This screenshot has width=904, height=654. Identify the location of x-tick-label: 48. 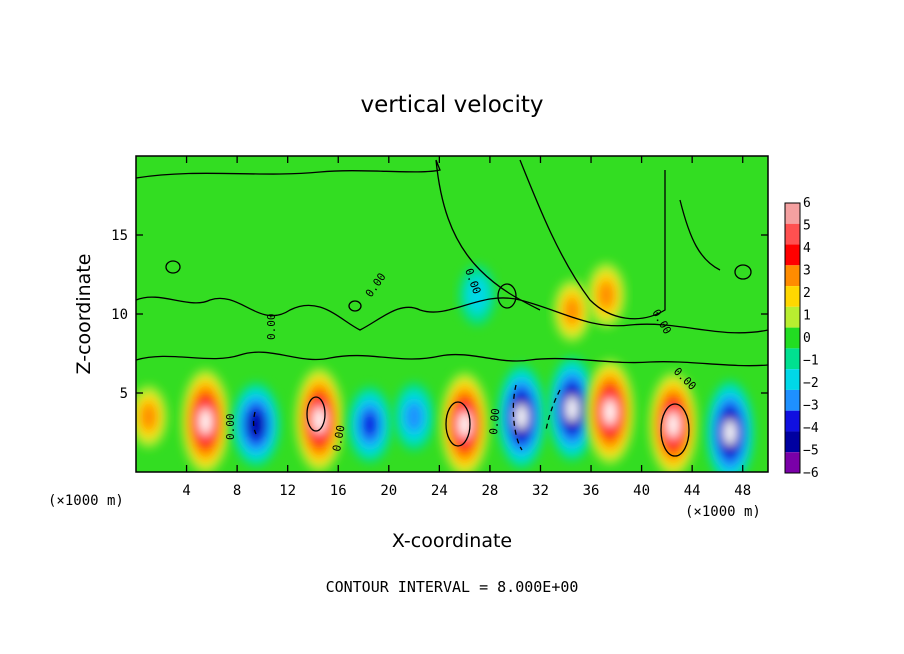
(742, 491).